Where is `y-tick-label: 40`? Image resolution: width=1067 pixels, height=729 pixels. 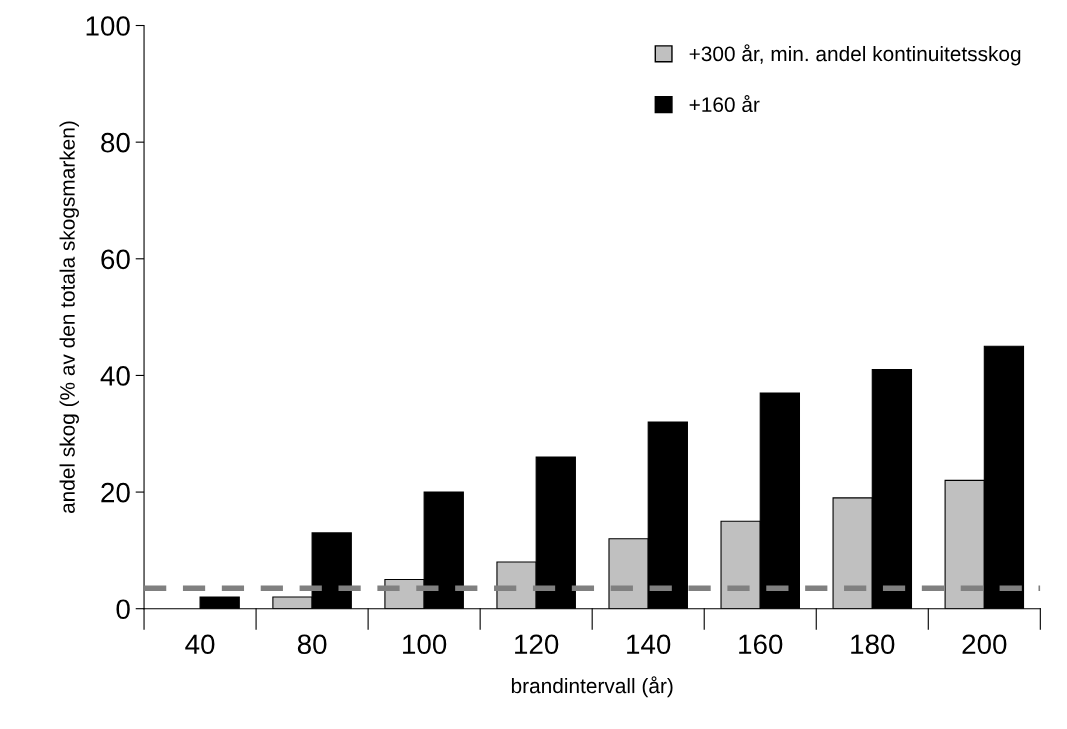 y-tick-label: 40 is located at coordinates (115, 376).